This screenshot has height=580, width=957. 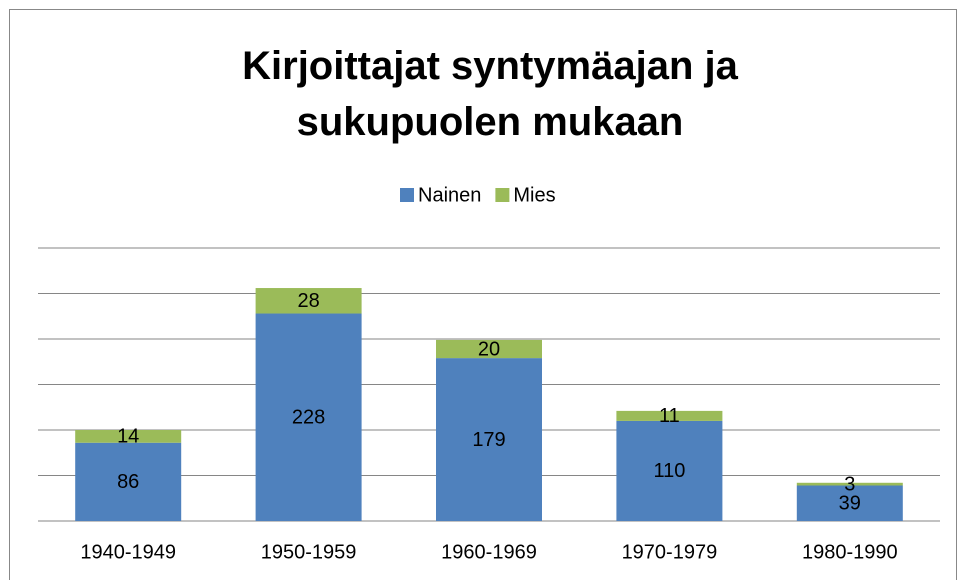 I want to click on data-label: 3, so click(x=849, y=484).